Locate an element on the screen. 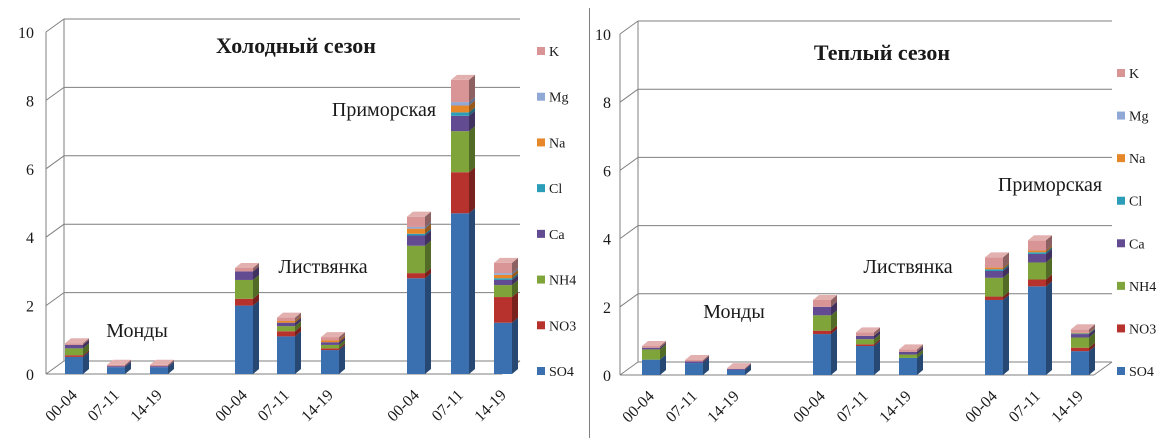 The image size is (1163, 438). bar-segment-Mg is located at coordinates (503, 274).